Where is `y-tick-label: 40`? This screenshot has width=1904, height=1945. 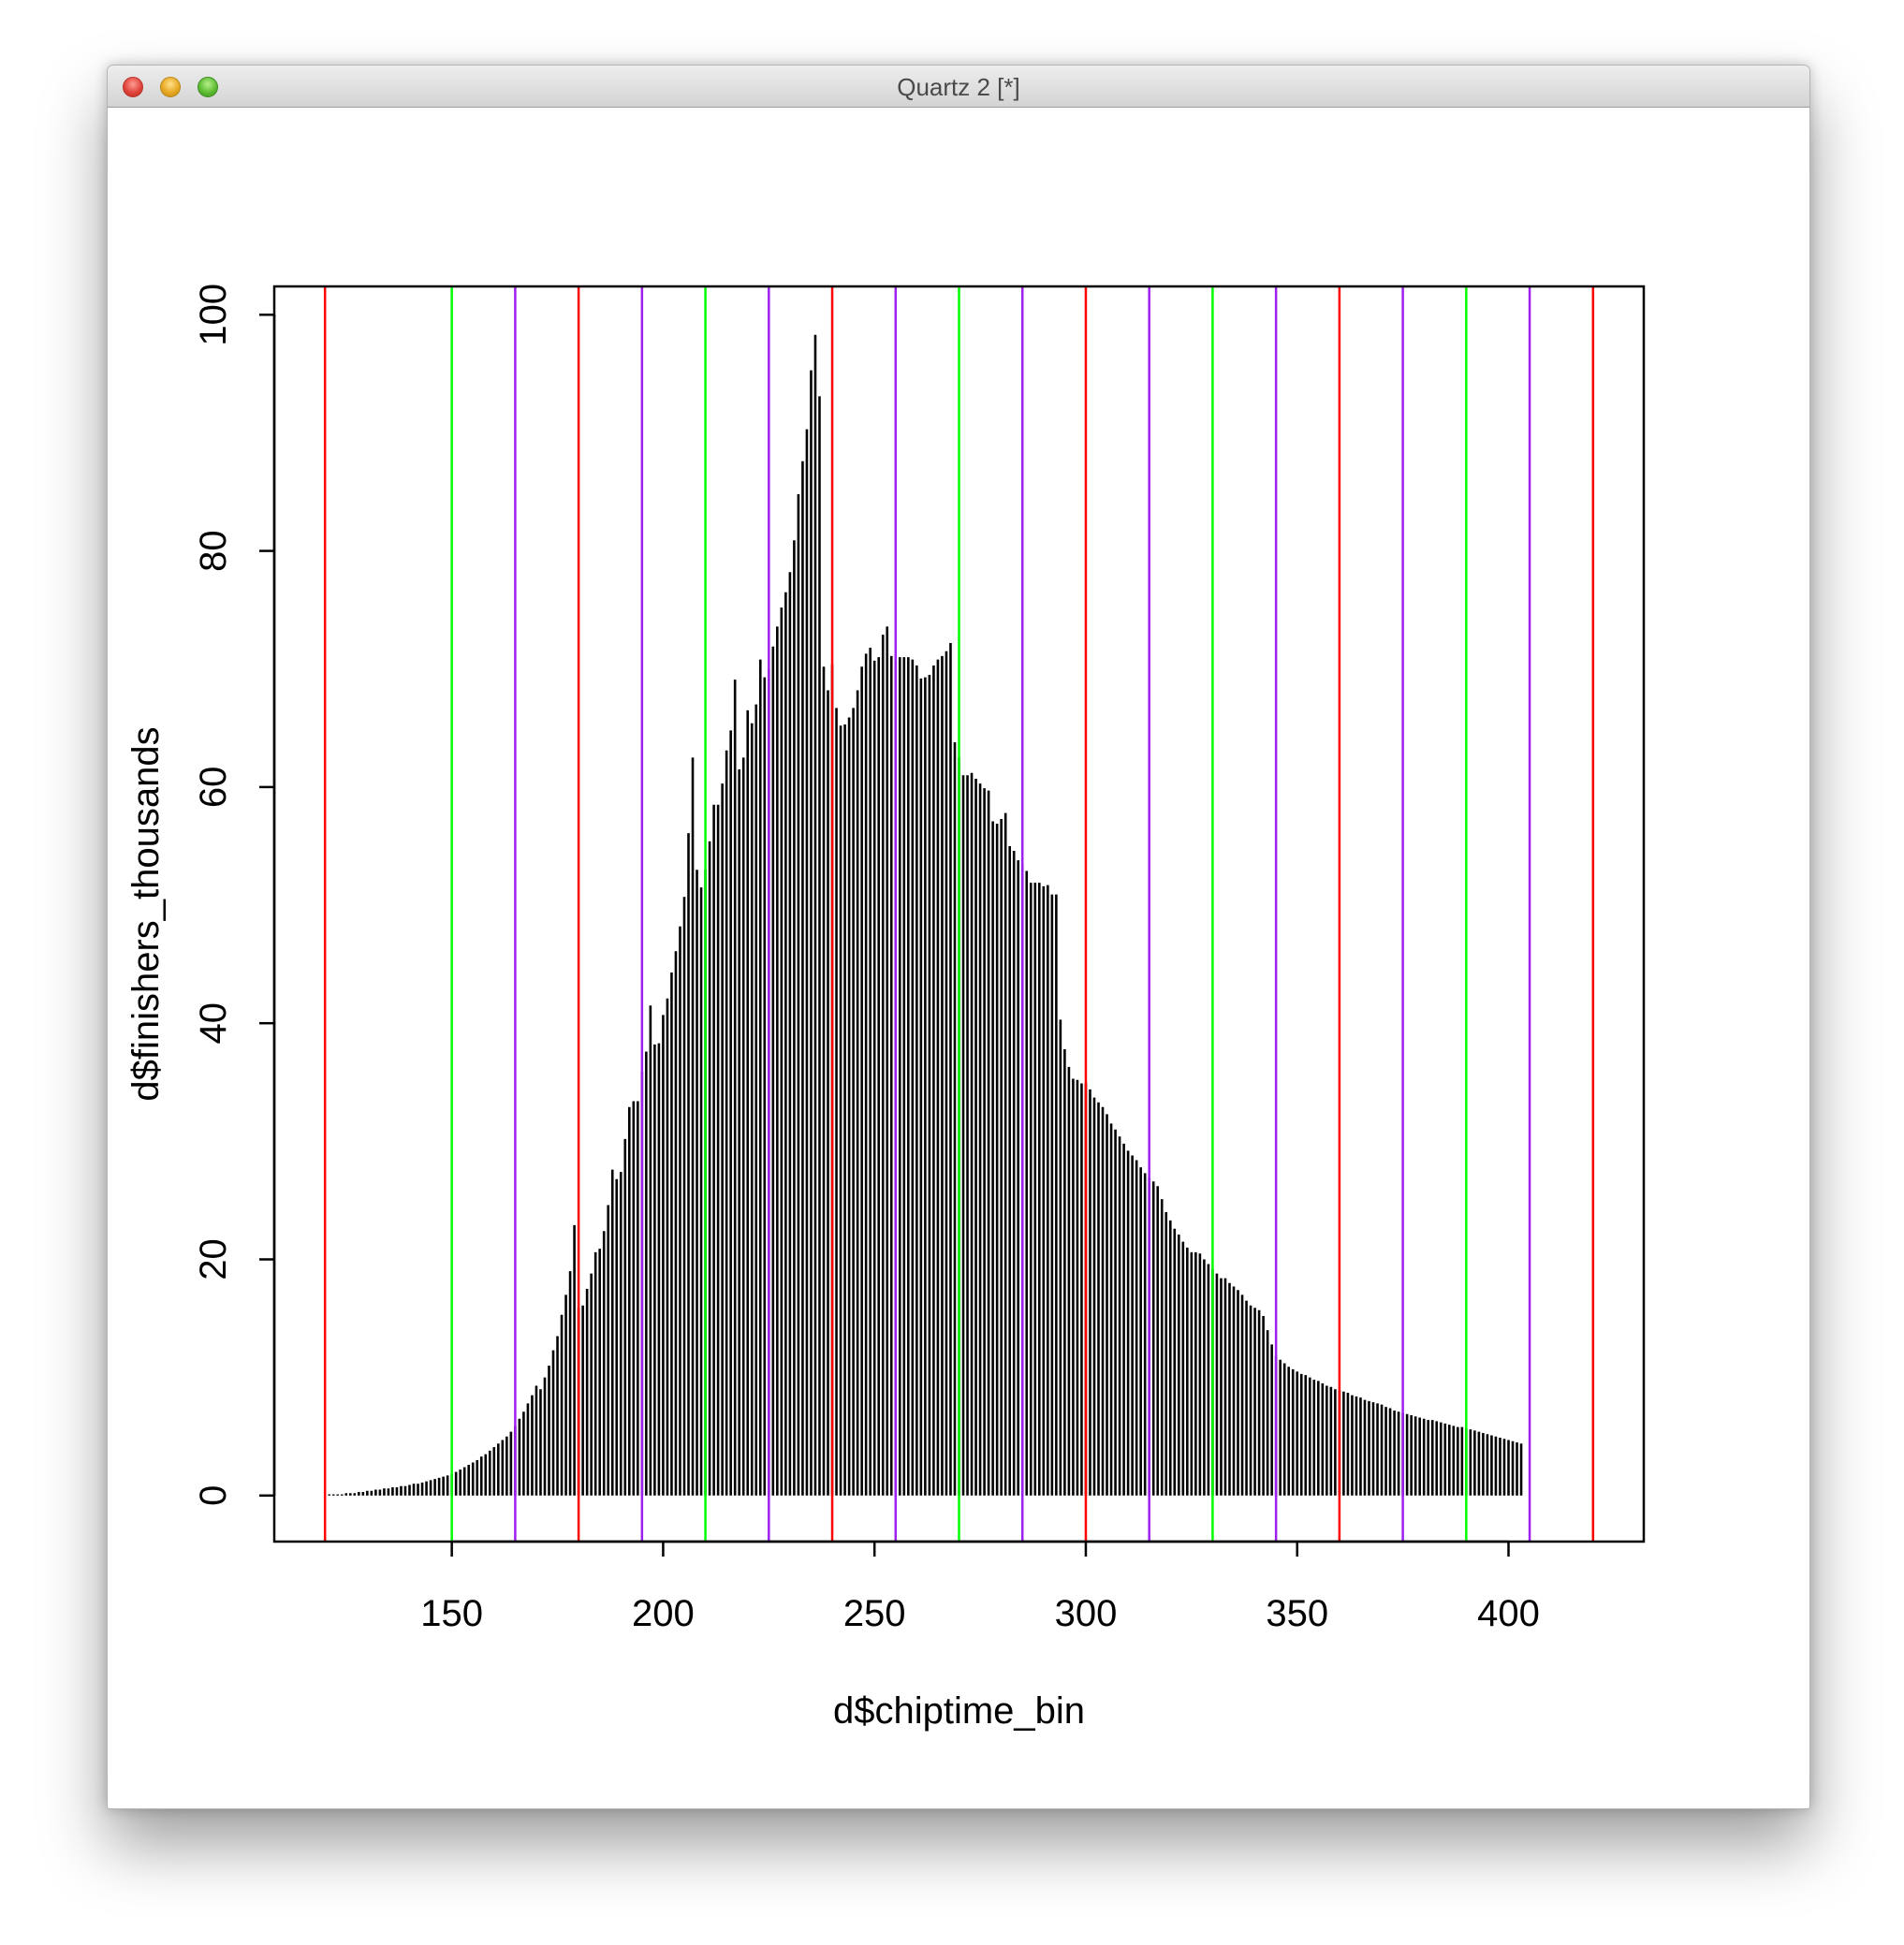
y-tick-label: 40 is located at coordinates (213, 1023).